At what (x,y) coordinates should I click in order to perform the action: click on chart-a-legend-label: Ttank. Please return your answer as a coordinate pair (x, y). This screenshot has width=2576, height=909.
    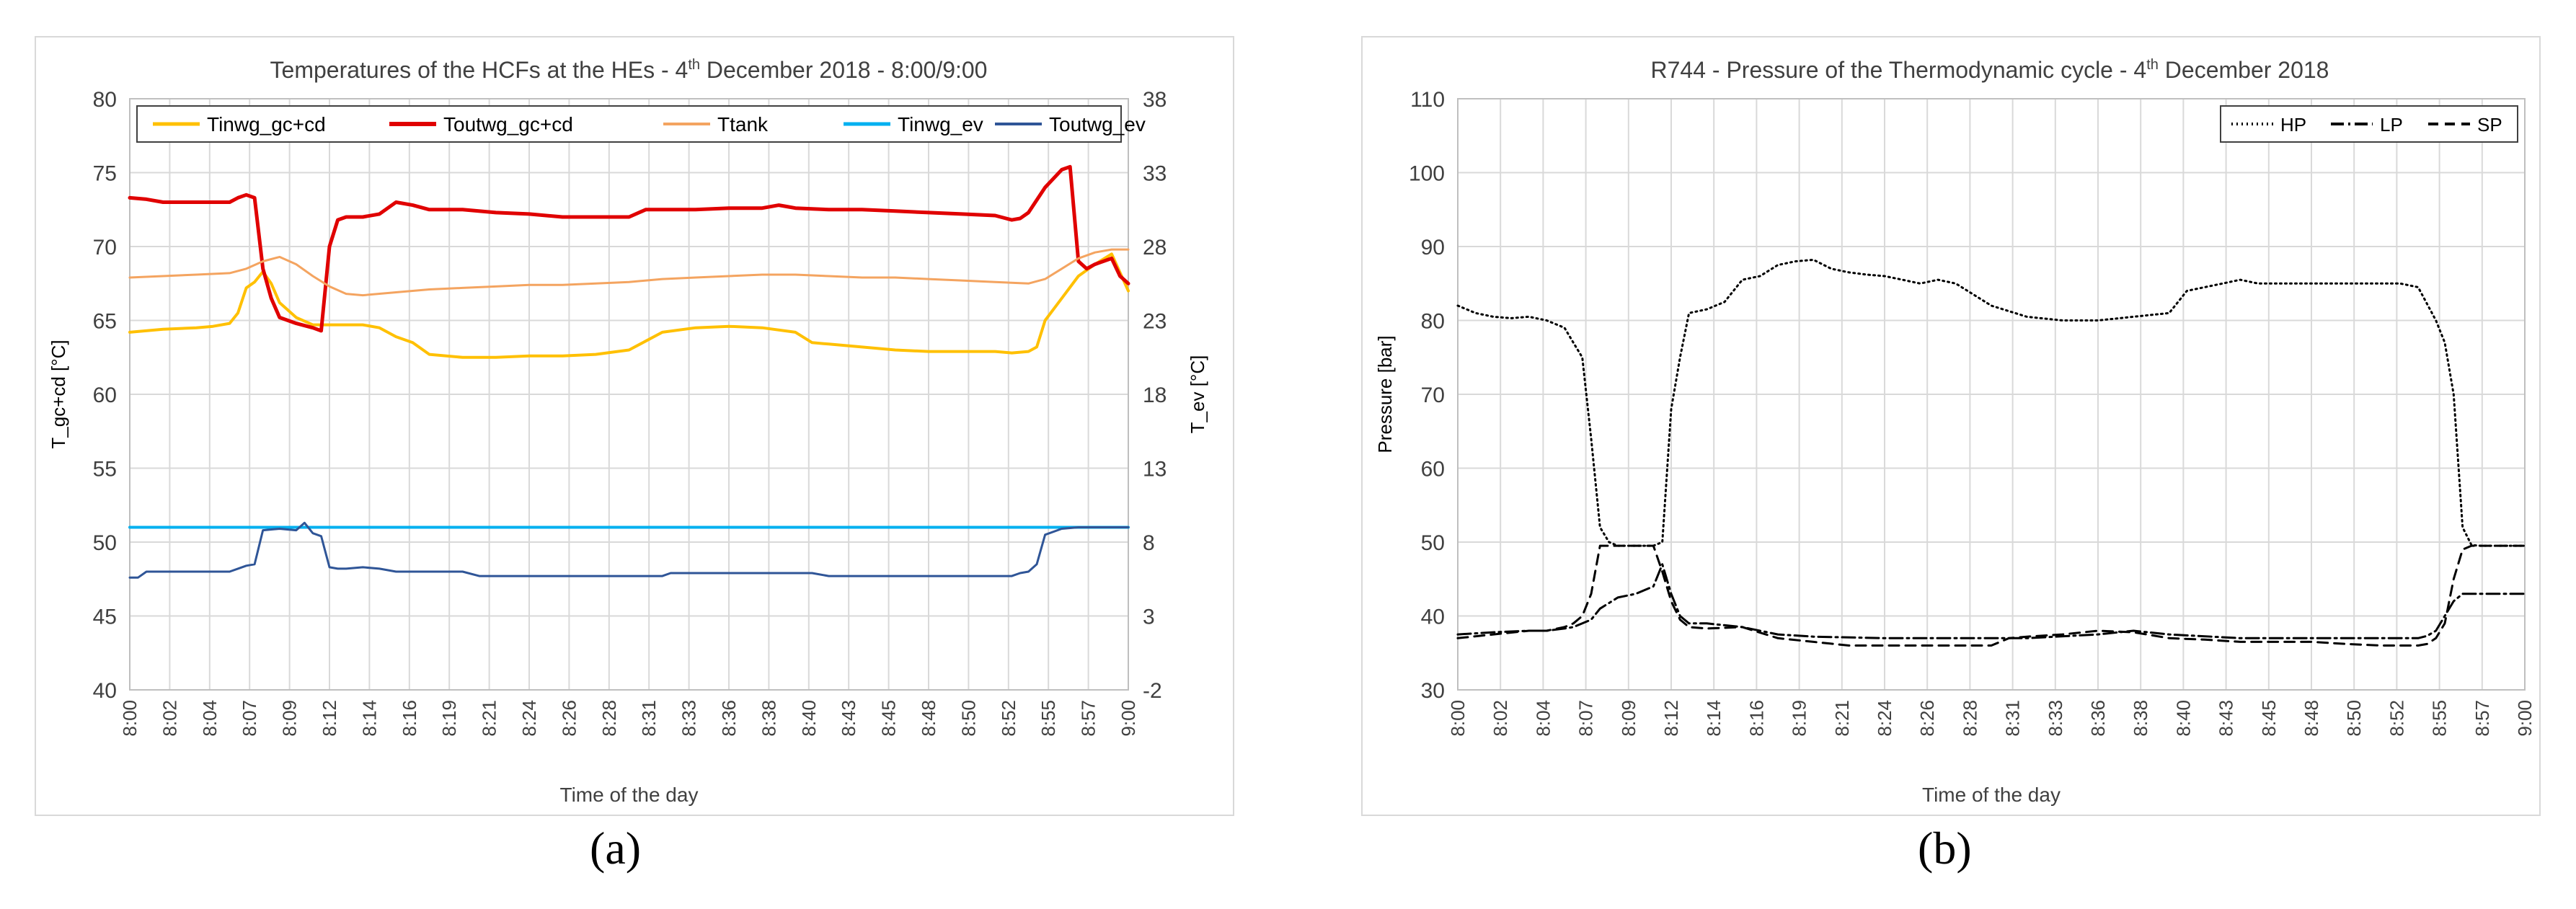
    Looking at the image, I should click on (743, 124).